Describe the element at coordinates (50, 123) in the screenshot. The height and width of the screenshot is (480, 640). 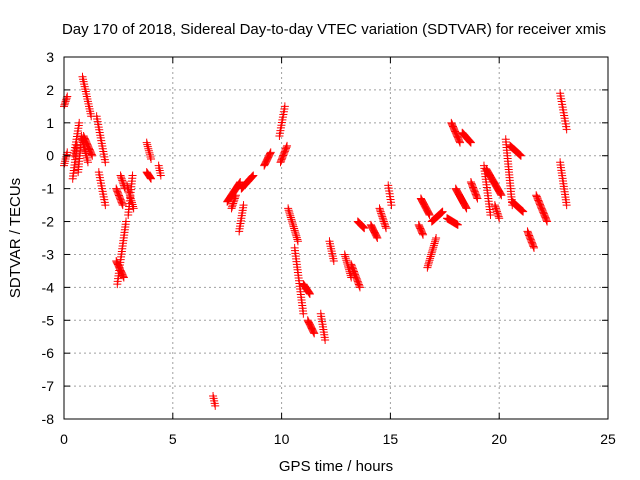
I see `y-tick-label: 1` at that location.